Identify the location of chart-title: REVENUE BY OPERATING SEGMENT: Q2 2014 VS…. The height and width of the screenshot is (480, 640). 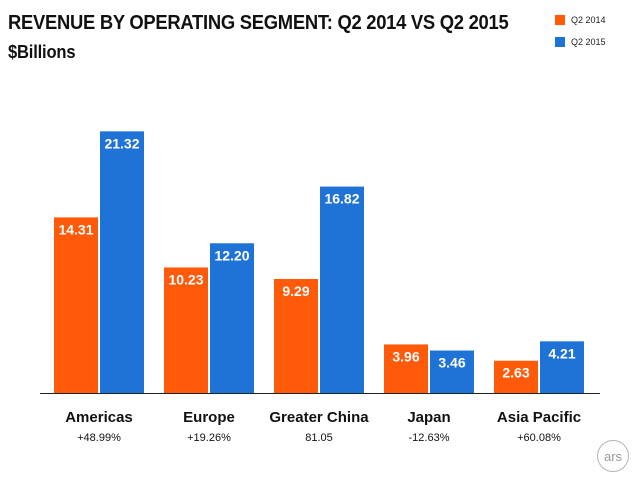
(258, 23).